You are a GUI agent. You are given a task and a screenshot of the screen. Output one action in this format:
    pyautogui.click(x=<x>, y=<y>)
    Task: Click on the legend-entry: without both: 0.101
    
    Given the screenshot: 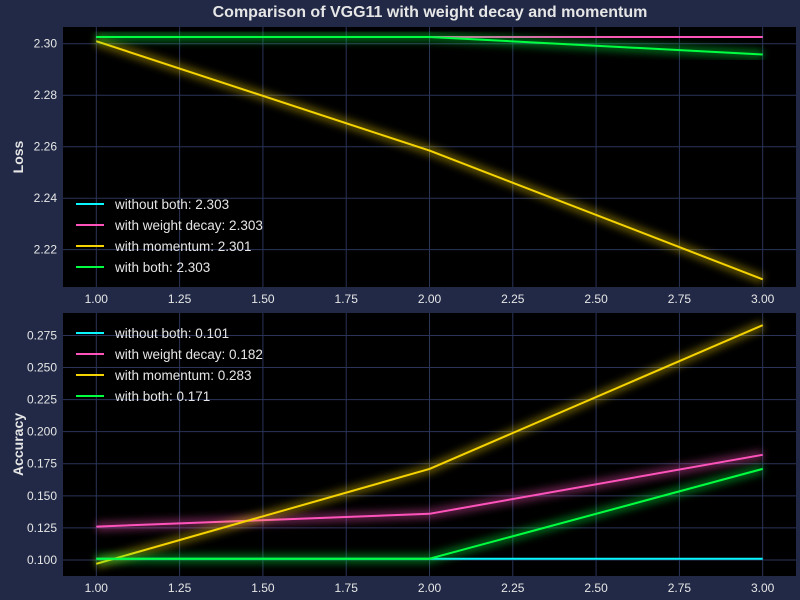 What is the action you would take?
    pyautogui.click(x=171, y=333)
    